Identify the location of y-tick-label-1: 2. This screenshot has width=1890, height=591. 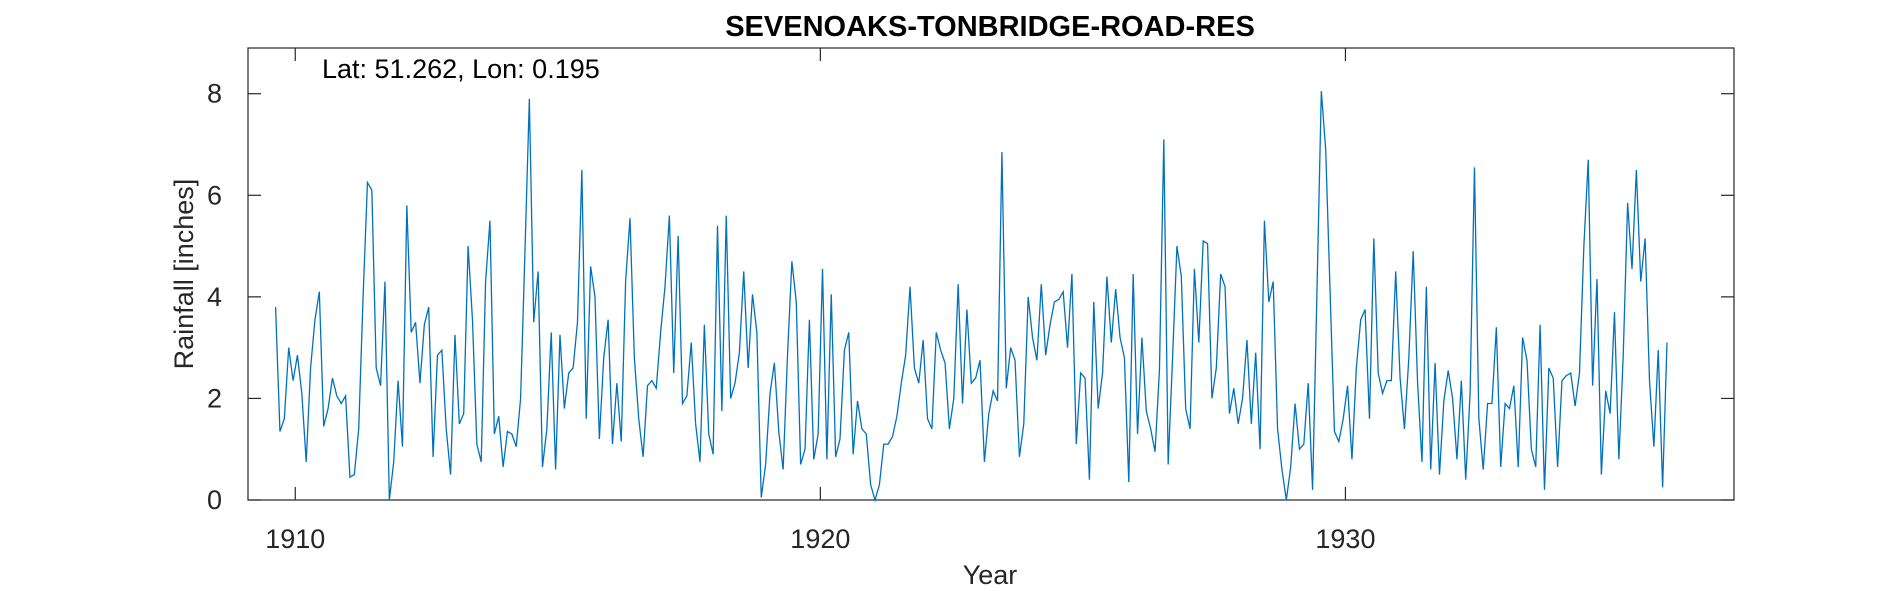
(214, 398).